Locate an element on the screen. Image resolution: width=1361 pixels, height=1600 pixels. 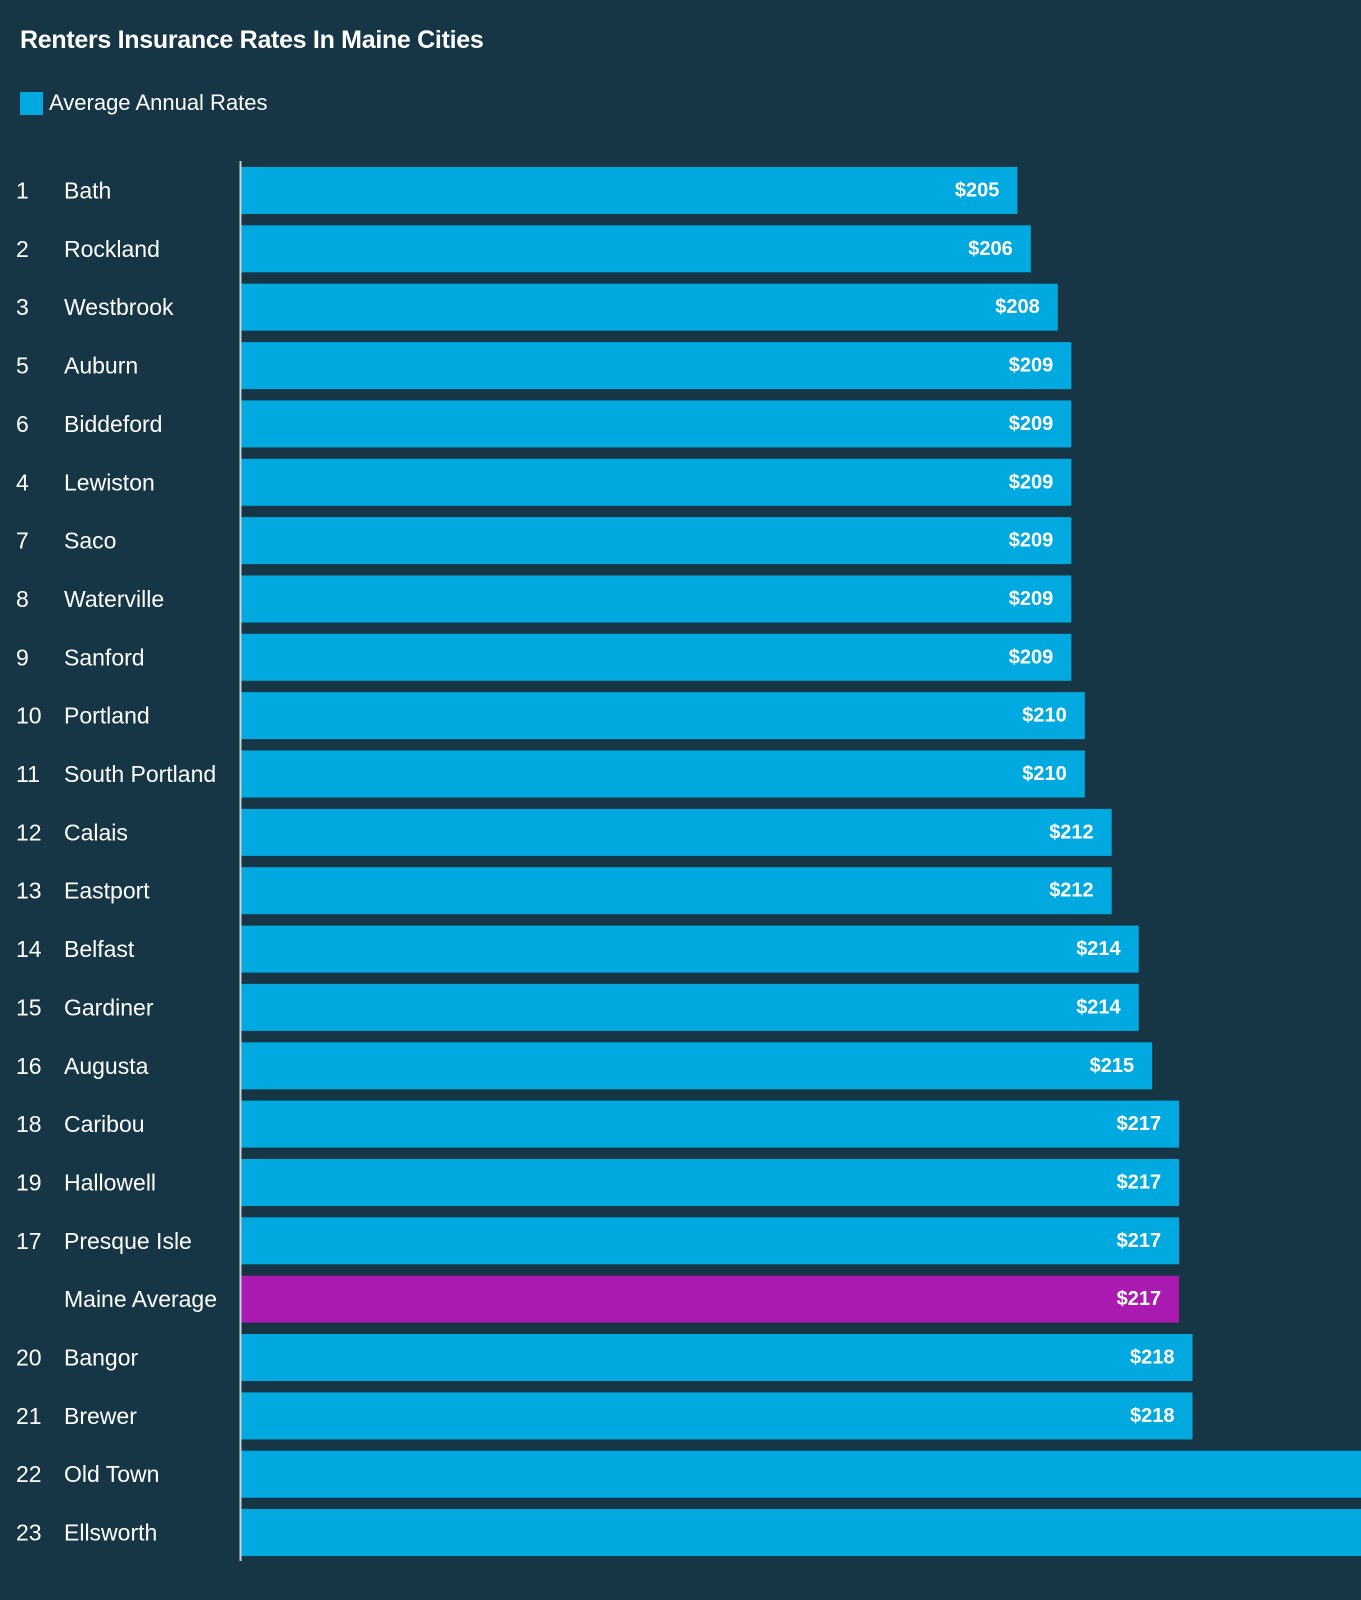
category-label: Saco is located at coordinates (90, 541).